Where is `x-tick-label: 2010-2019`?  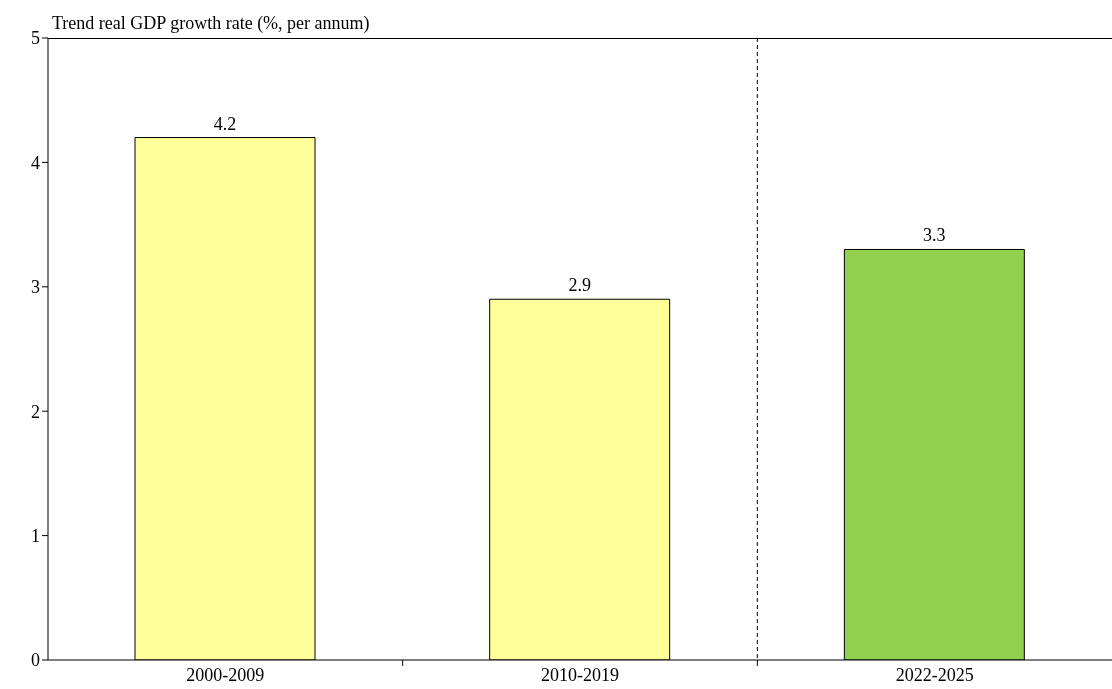
x-tick-label: 2010-2019 is located at coordinates (580, 674).